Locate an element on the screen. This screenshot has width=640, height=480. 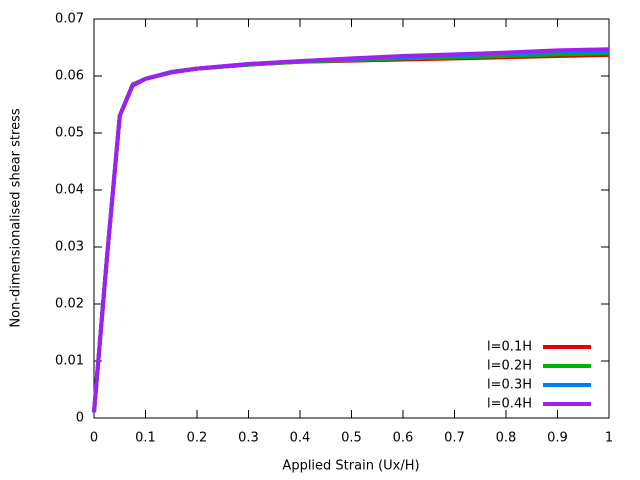
x-tick-label: 0 is located at coordinates (94, 438).